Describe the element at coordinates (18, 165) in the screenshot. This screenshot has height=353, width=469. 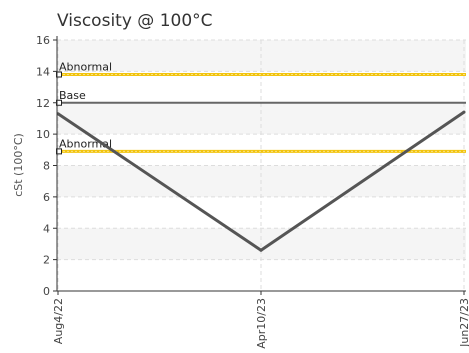
I see `y-axis-label: cSt (100°C)` at that location.